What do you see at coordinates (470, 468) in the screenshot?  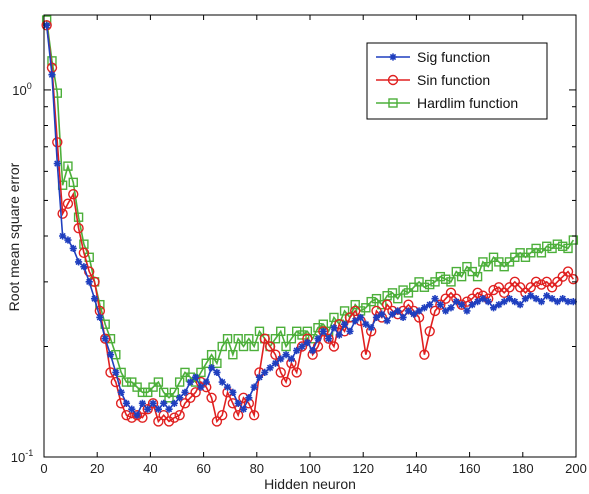 I see `x-tick-label: 160` at bounding box center [470, 468].